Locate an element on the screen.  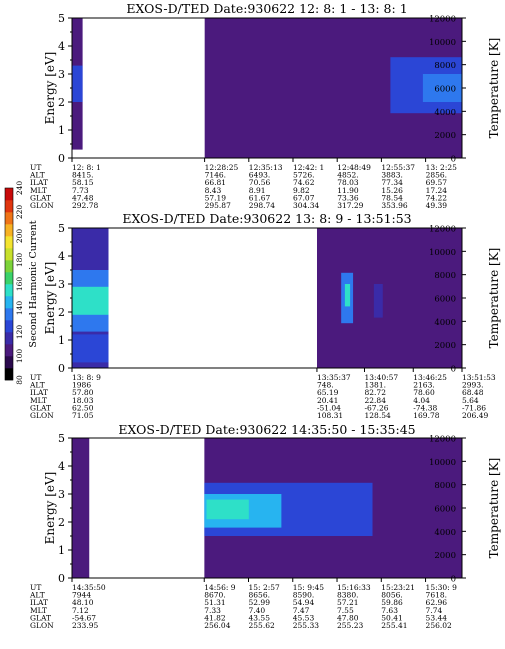
table-cell: -67.26 is located at coordinates (377, 407).